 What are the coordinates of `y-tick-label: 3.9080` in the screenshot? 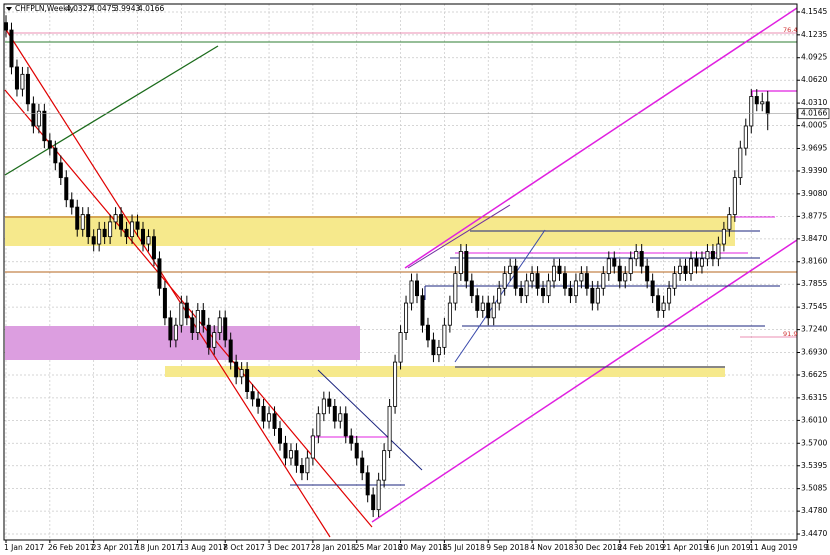 It's located at (814, 193).